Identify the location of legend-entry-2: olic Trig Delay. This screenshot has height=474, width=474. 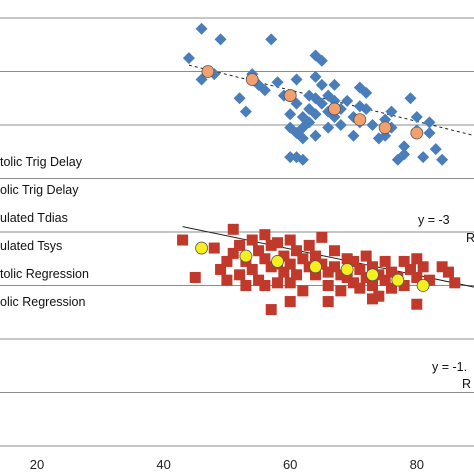
(39, 190).